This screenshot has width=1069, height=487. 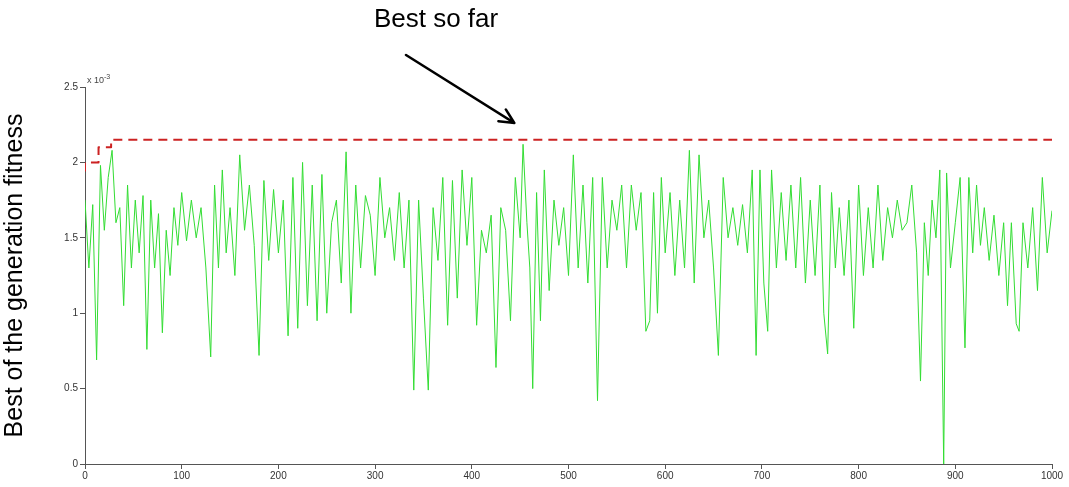 I want to click on x-tick-label: 700, so click(x=762, y=475).